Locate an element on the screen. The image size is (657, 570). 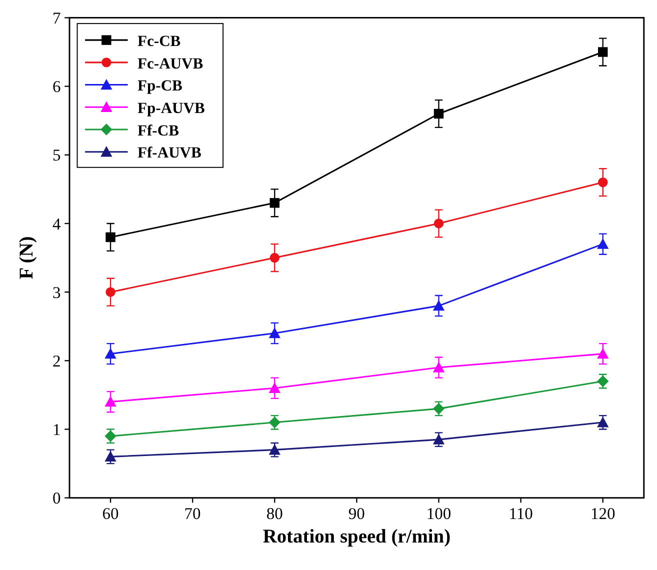
x-axis-title: Rotation speed (r/min) is located at coordinates (356, 537).